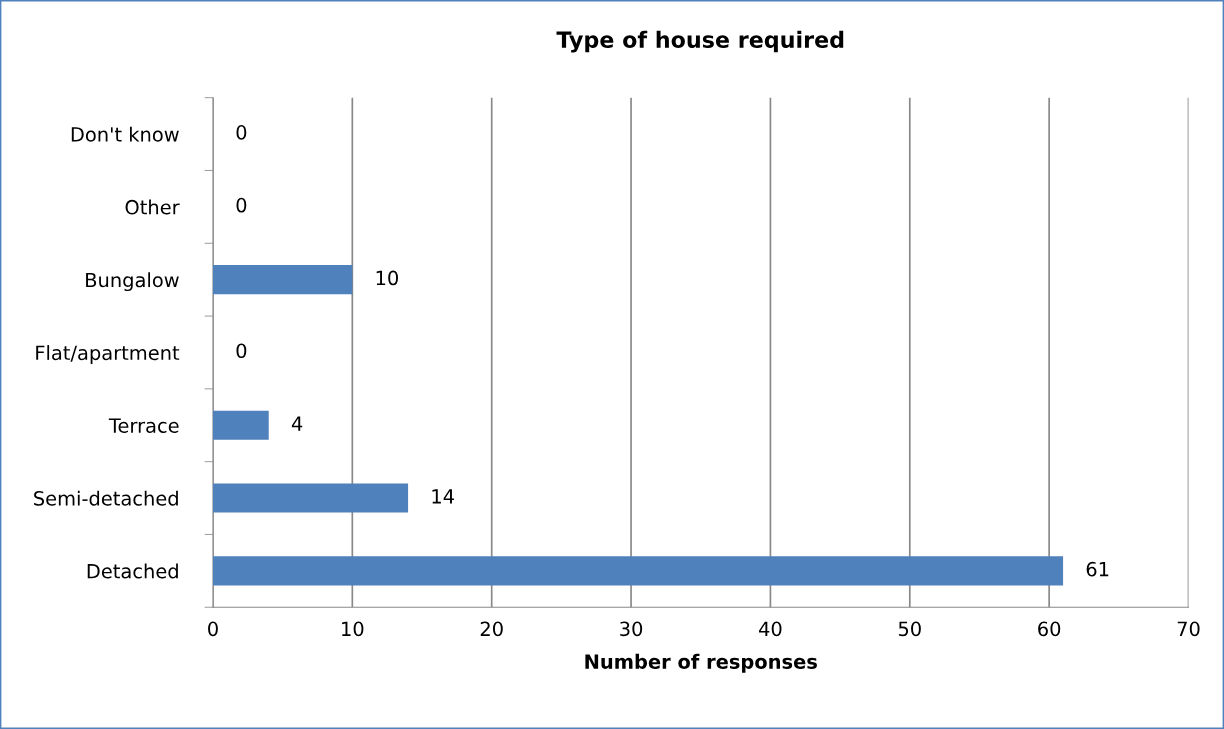 This screenshot has height=729, width=1224. I want to click on y-tick-label: Don't know, so click(125, 134).